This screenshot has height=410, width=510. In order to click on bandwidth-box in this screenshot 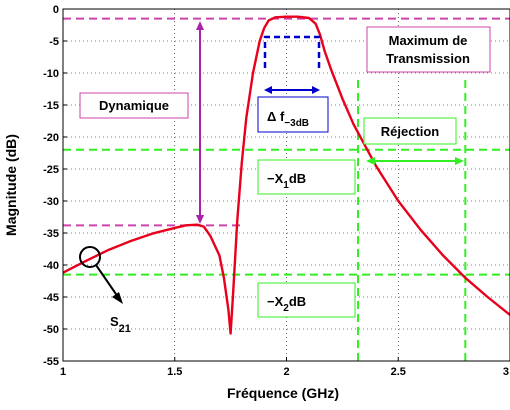, I will do `click(292, 51)`.